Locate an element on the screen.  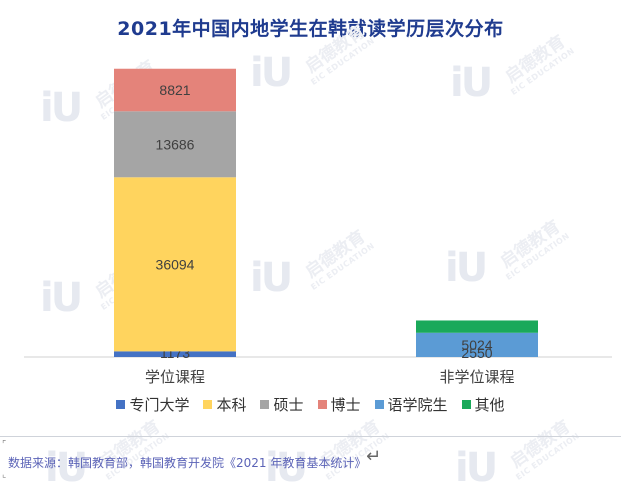
x-tick-label-1: 非学位课程 is located at coordinates (476, 377).